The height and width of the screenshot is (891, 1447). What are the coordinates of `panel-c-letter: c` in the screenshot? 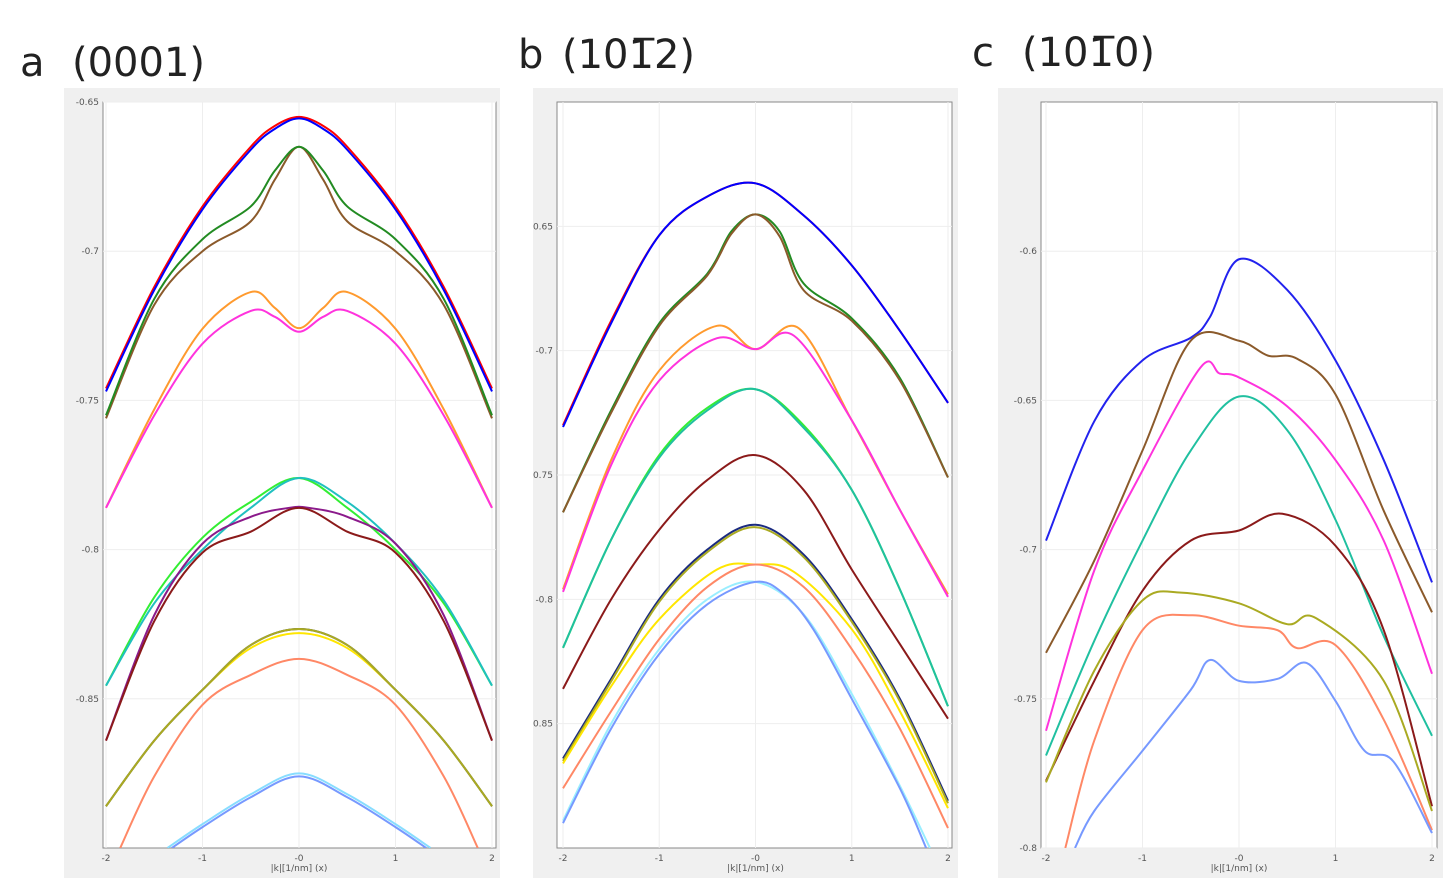 It's located at (983, 53).